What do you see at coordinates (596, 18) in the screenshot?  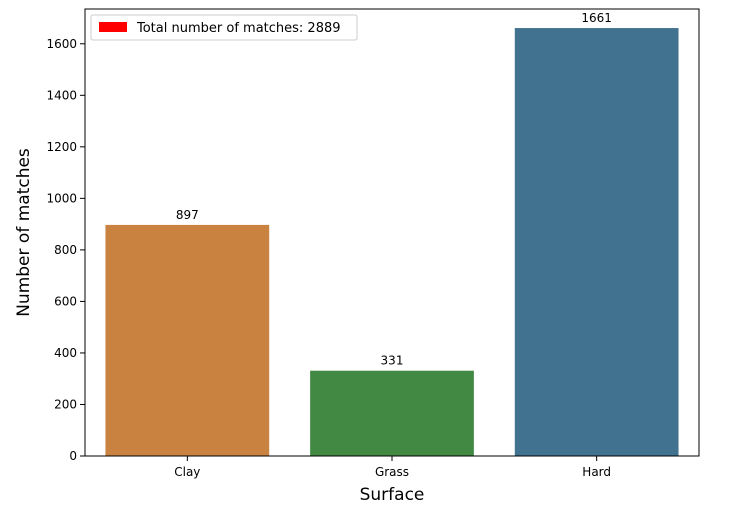 I see `value-label-hard: 1661` at bounding box center [596, 18].